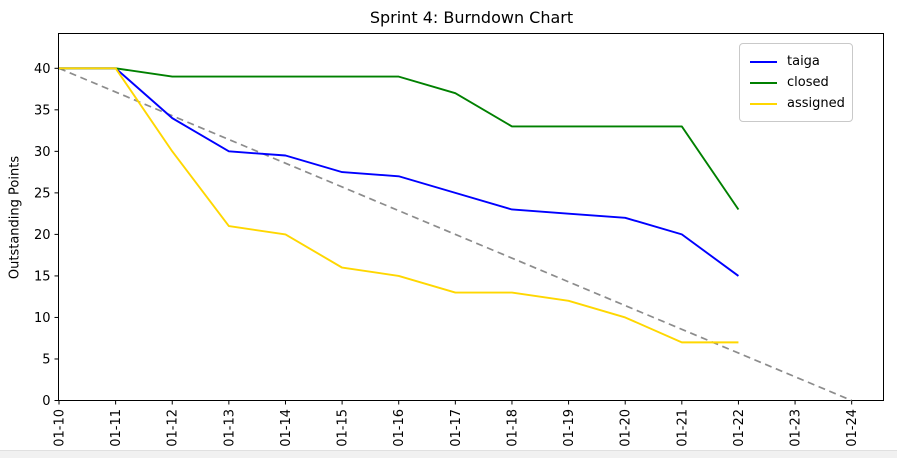 The width and height of the screenshot is (897, 458). I want to click on y-tick-label: 10, so click(42, 318).